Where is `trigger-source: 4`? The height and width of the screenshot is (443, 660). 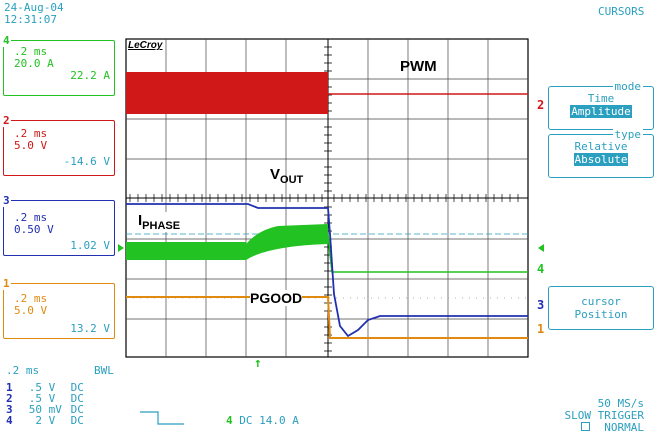 trigger-source: 4 is located at coordinates (229, 420).